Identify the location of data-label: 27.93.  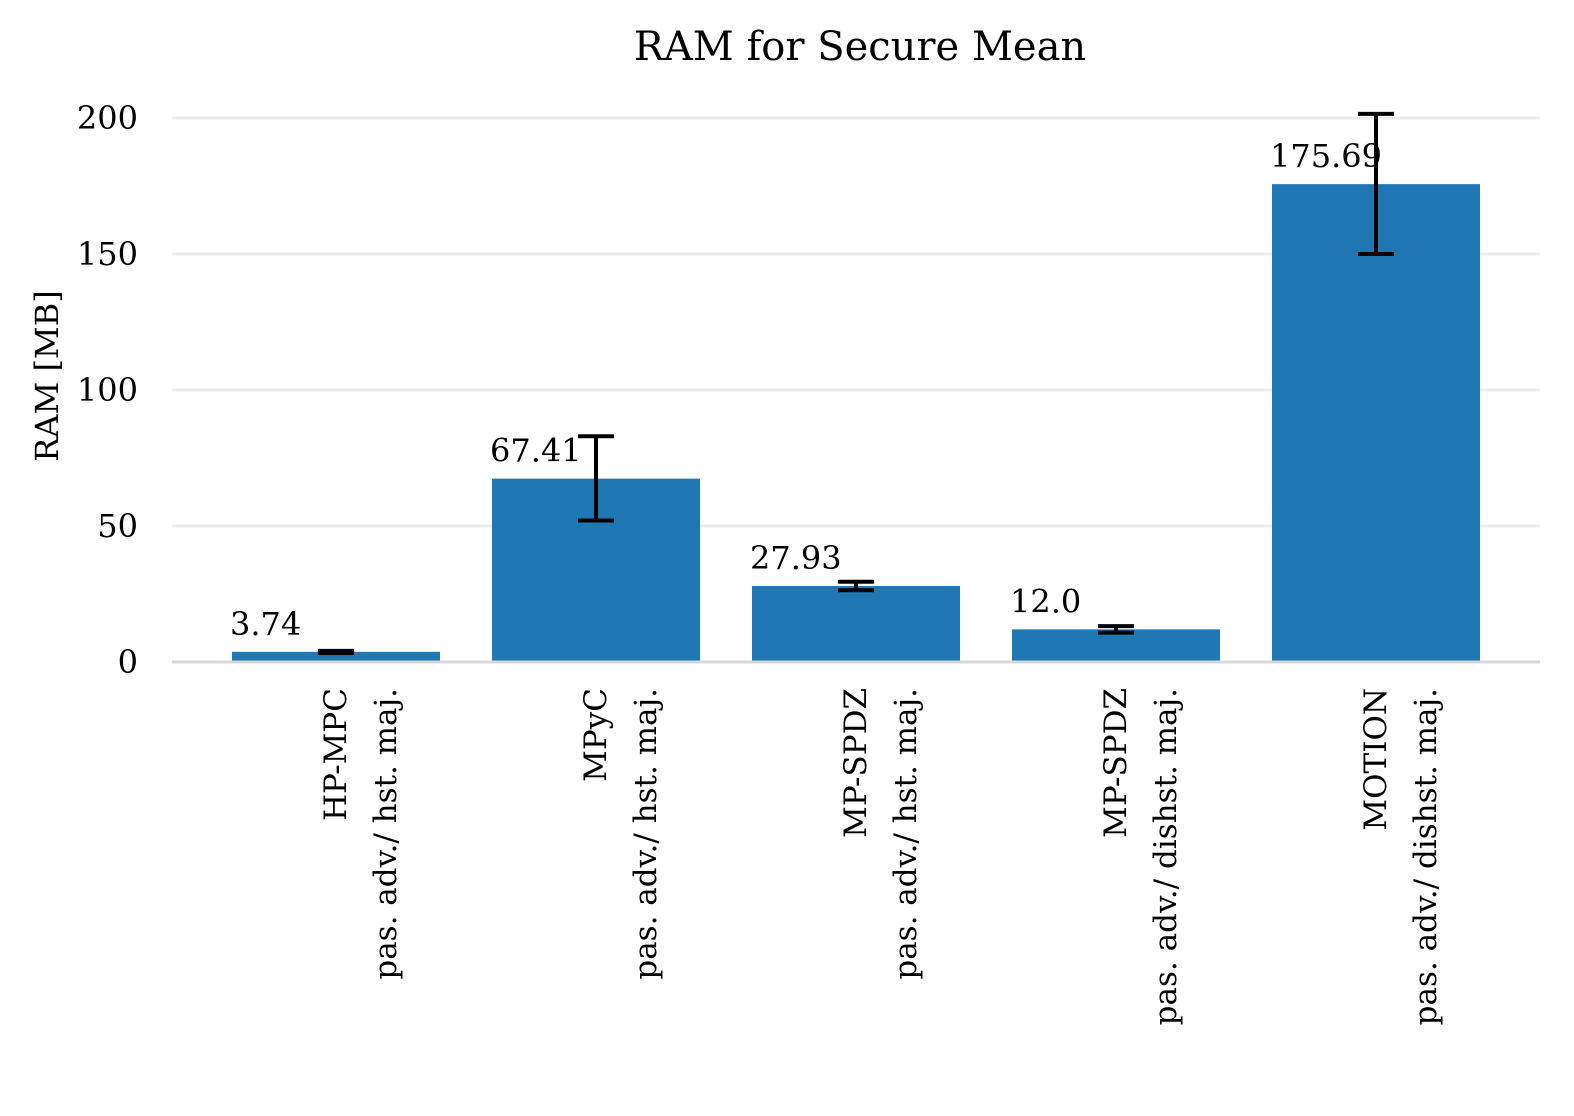
(796, 558).